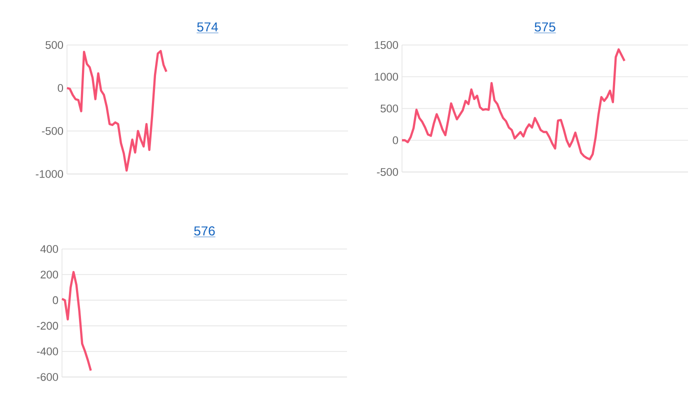 The image size is (700, 400). What do you see at coordinates (47, 377) in the screenshot?
I see `y-tick-label: -600` at bounding box center [47, 377].